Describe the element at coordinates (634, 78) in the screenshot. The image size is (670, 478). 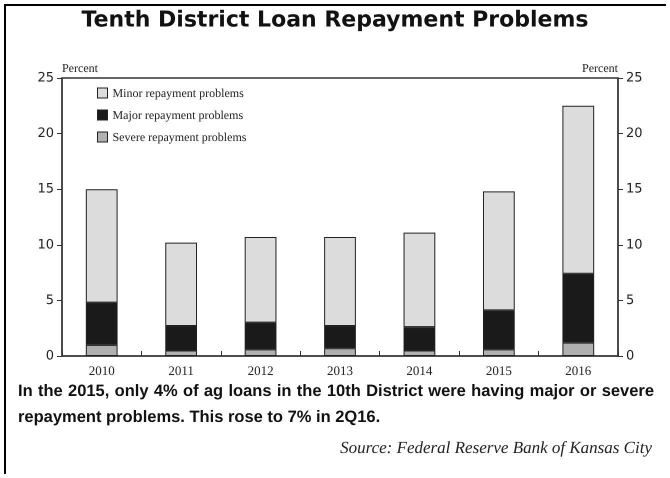
I see `y2-tick-label: 25` at that location.